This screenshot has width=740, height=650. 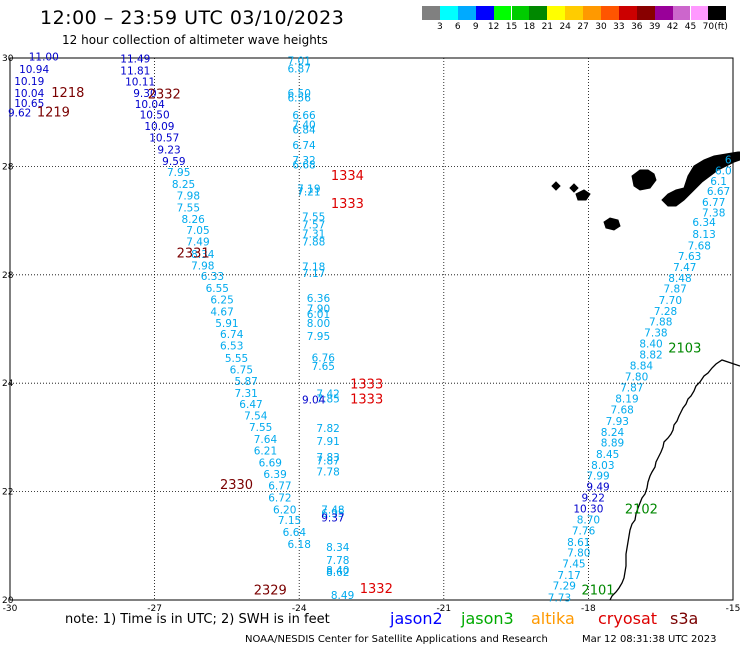 I want to click on wave-height-value: 6.1, so click(x=718, y=182).